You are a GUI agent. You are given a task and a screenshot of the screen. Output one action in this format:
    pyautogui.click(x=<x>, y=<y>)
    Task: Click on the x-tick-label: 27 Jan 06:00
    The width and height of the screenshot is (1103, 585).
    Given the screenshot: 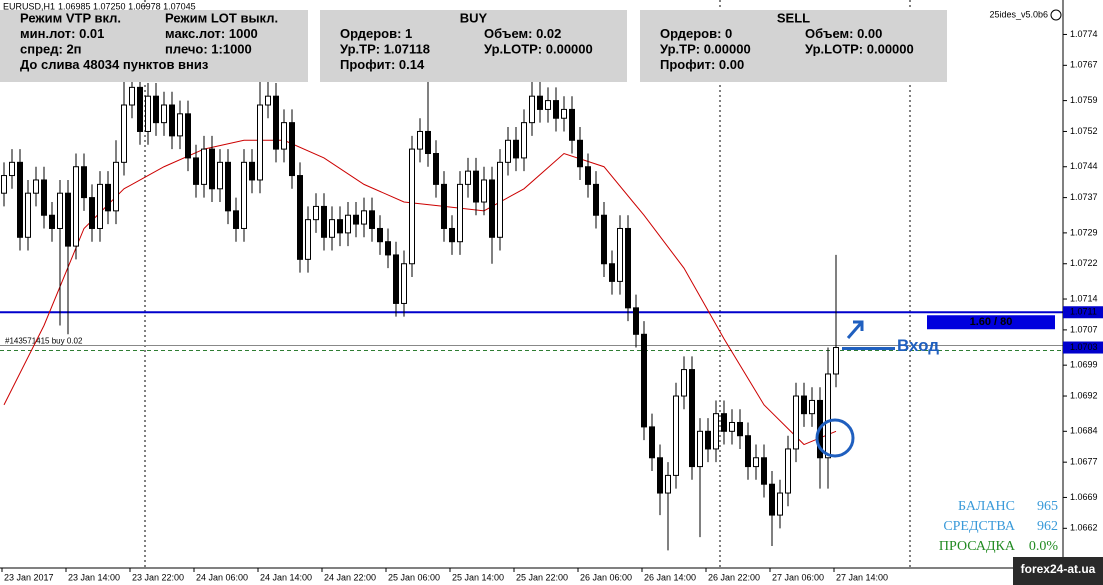 What is the action you would take?
    pyautogui.click(x=798, y=577)
    